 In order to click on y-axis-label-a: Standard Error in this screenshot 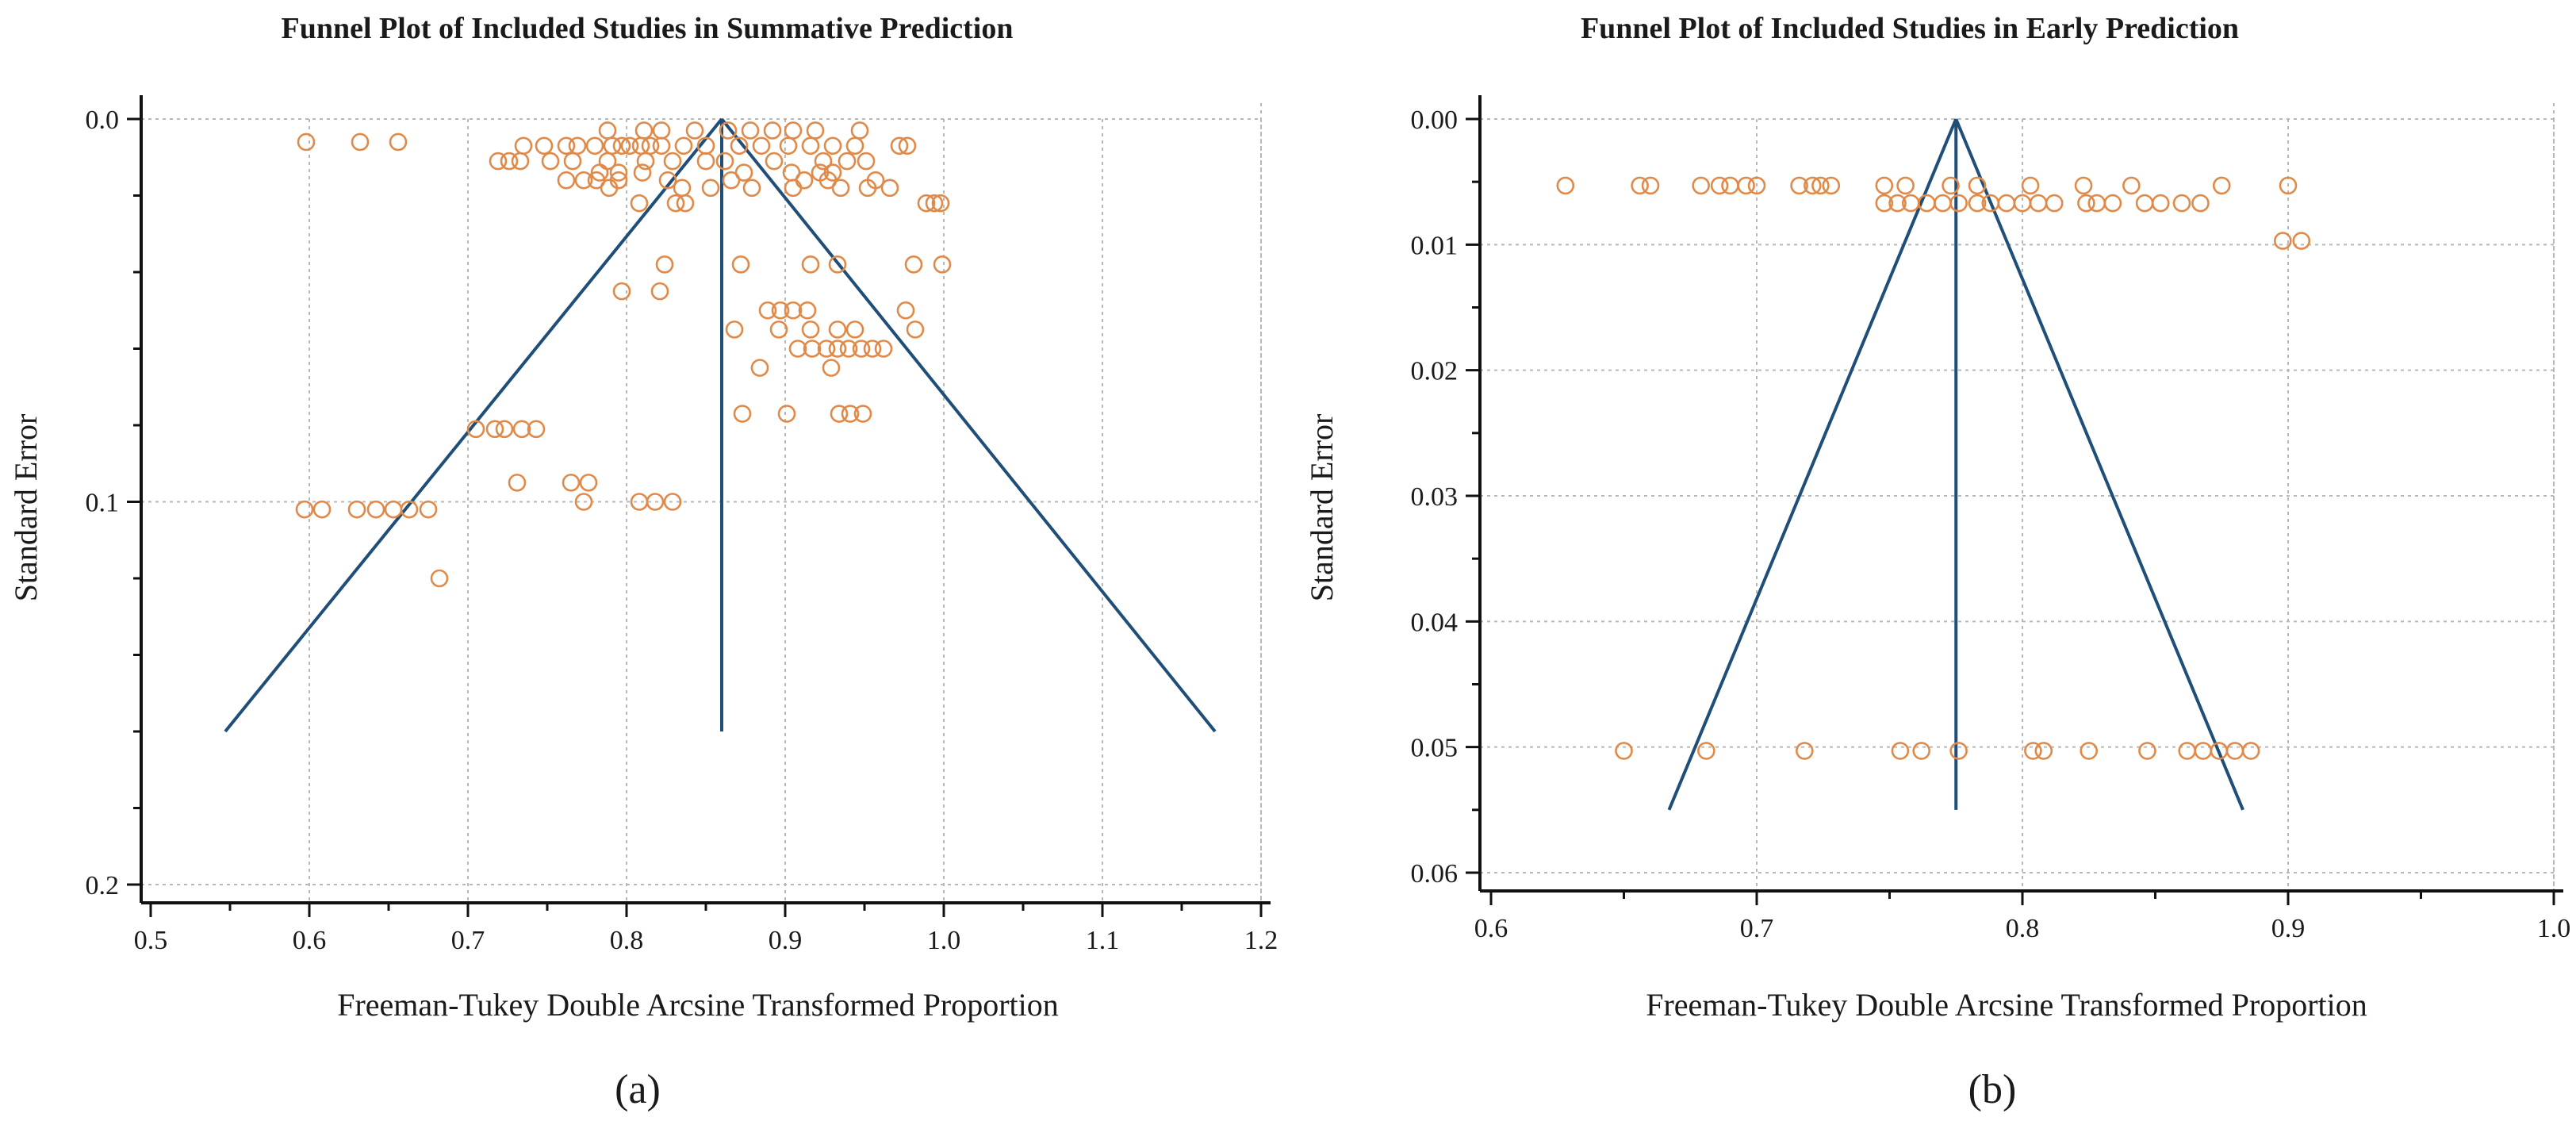, I will do `click(26, 508)`.